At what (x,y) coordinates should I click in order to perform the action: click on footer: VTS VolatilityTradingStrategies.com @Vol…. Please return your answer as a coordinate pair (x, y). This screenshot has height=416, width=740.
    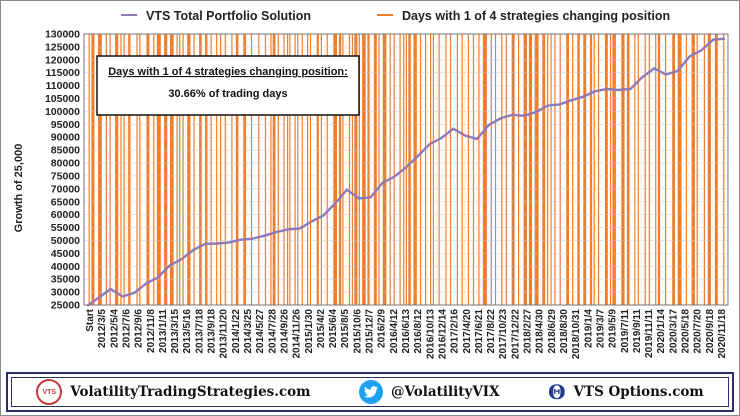
    Looking at the image, I should click on (370, 392).